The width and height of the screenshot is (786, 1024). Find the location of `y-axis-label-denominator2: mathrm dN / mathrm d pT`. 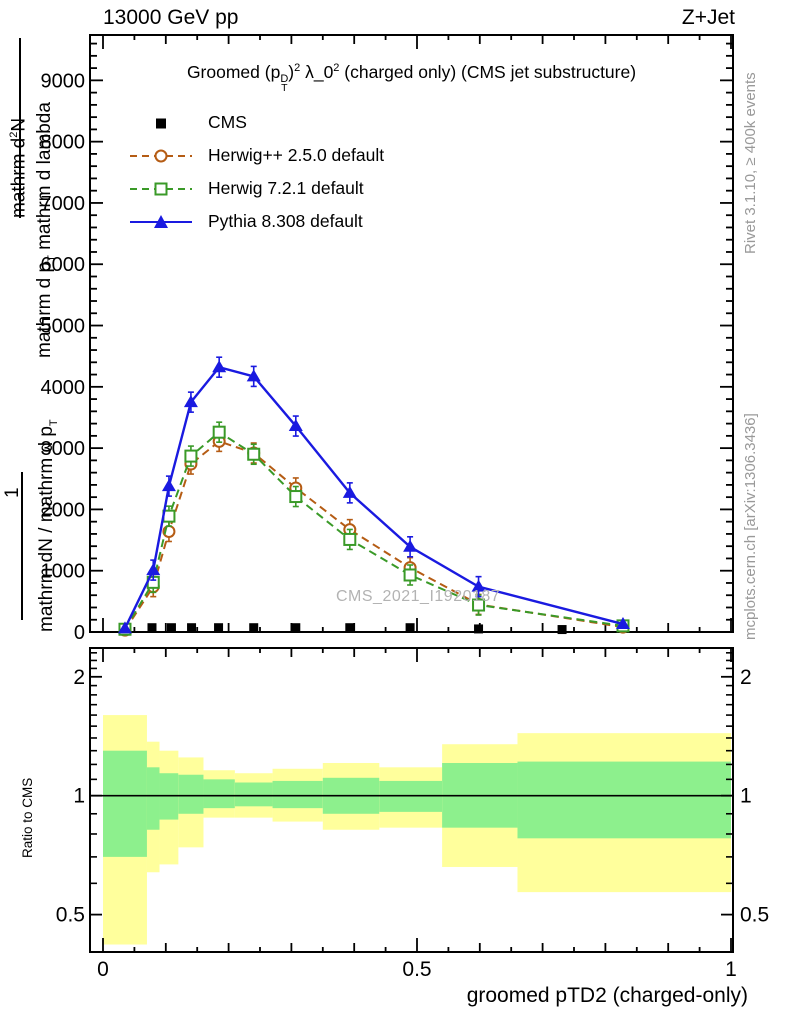

y-axis-label-denominator2: mathrm dN / mathrm d pT is located at coordinates (48, 525).